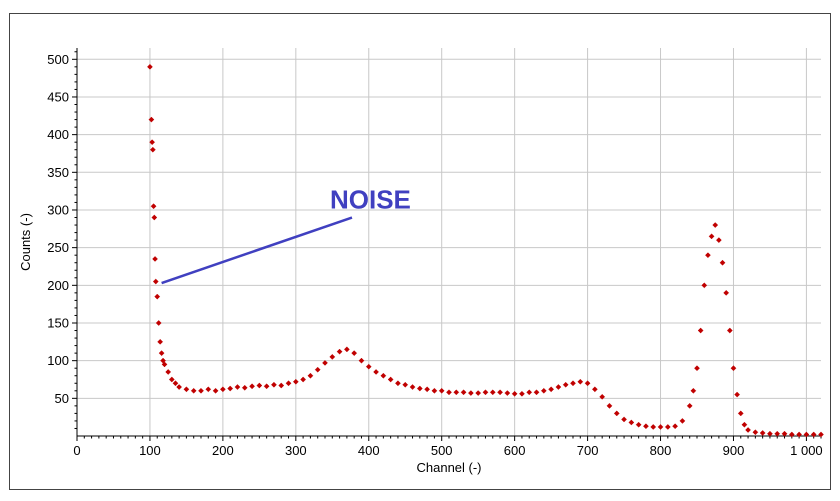  Describe the element at coordinates (257, 250) in the screenshot. I see `annotation-arrow-line` at that location.